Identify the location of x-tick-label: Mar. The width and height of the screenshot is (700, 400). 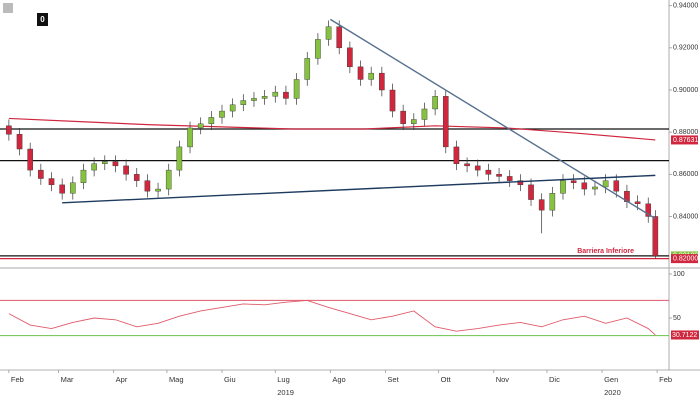
(67, 379).